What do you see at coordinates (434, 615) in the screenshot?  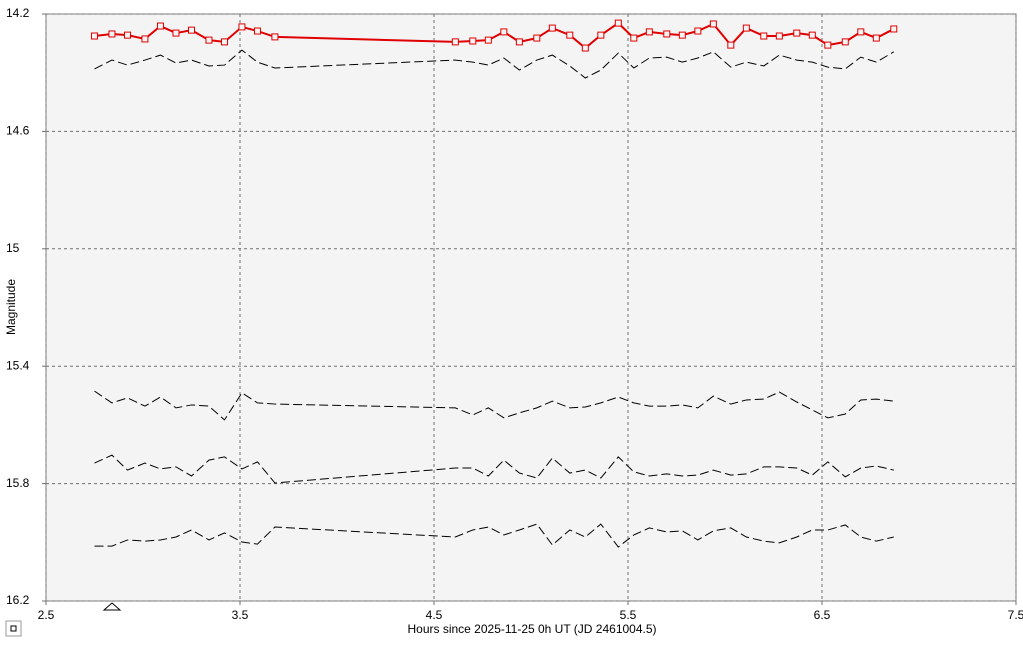 I see `x-tick-label: 4.5` at bounding box center [434, 615].